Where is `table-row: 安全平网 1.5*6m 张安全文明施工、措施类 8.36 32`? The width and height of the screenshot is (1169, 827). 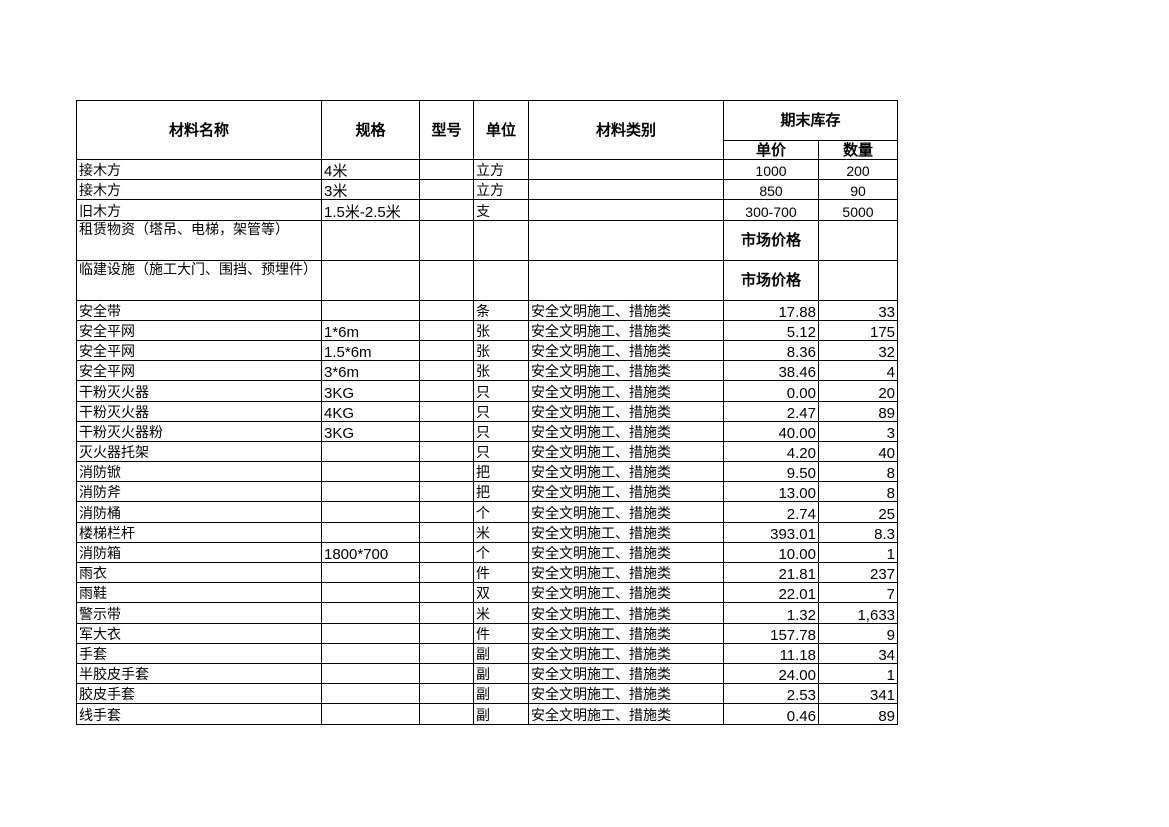
table-row: 安全平网 1.5*6m 张安全文明施工、措施类 8.36 32 is located at coordinates (487, 350).